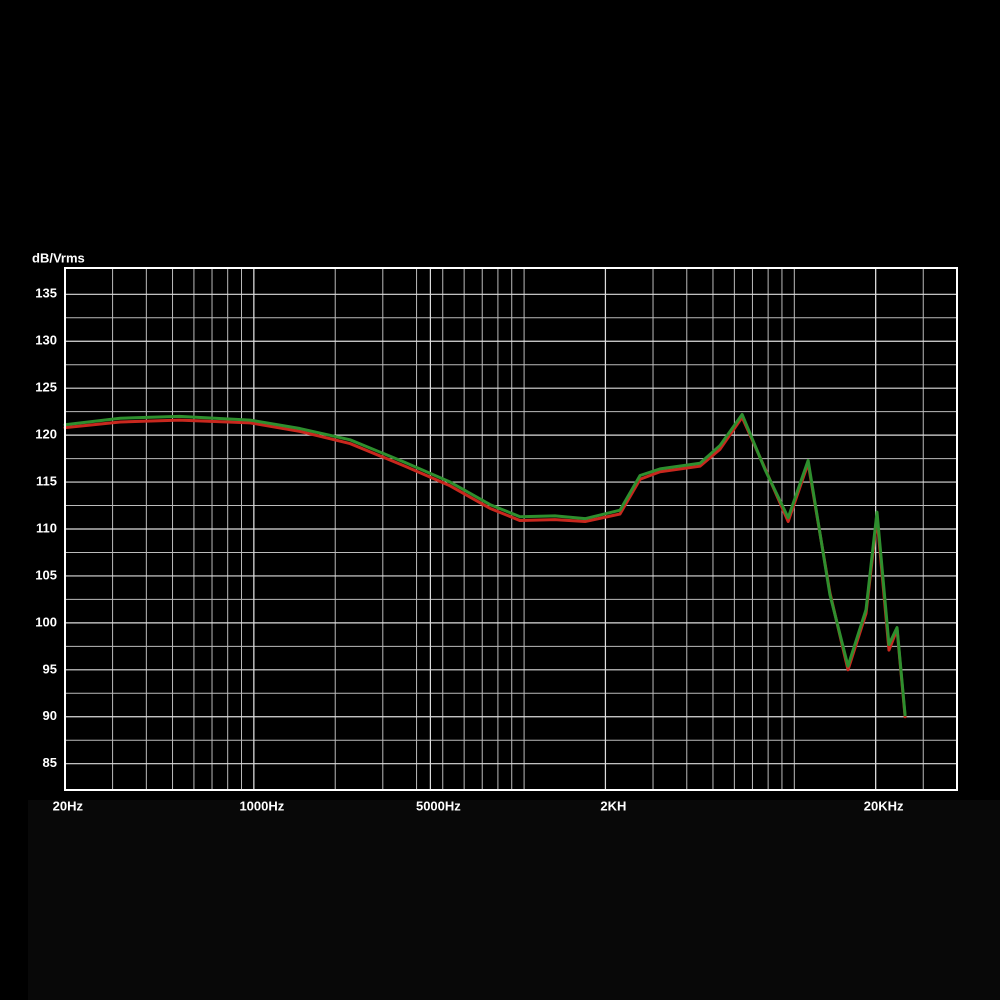  Describe the element at coordinates (46, 527) in the screenshot. I see `y-tick-label: 110` at that location.